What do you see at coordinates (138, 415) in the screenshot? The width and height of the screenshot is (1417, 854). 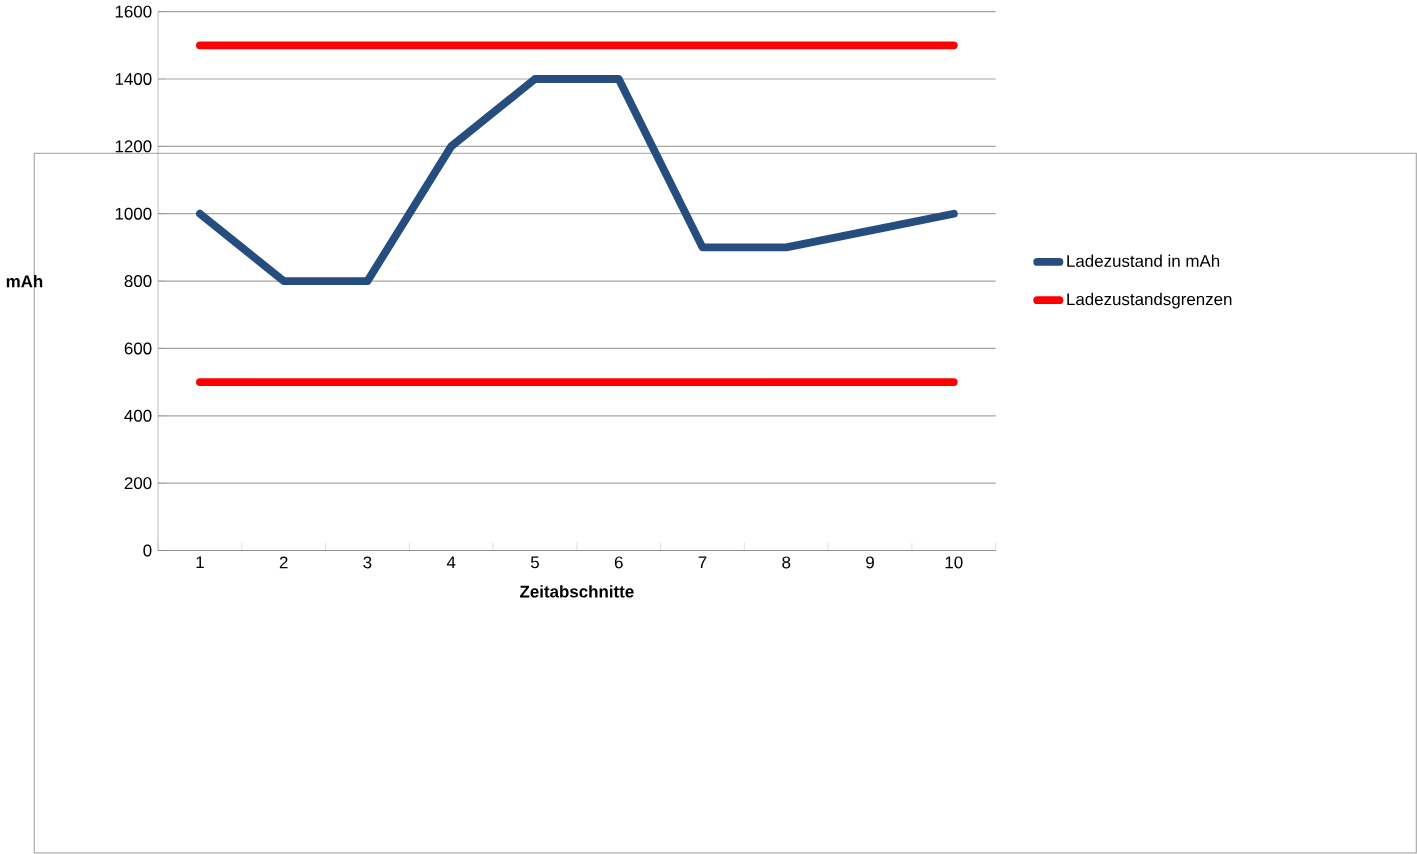 I see `y-tick-label: 400` at bounding box center [138, 415].